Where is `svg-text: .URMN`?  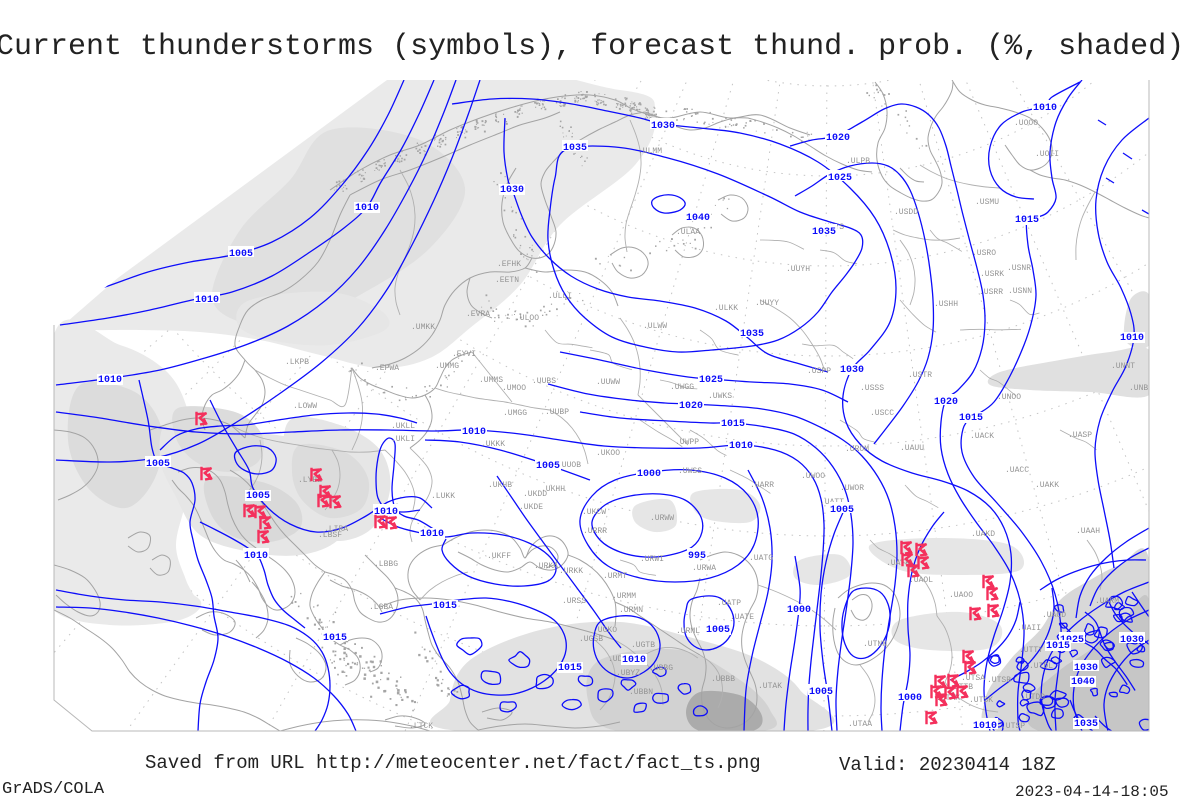
svg-text: .URMN is located at coordinates (631, 610).